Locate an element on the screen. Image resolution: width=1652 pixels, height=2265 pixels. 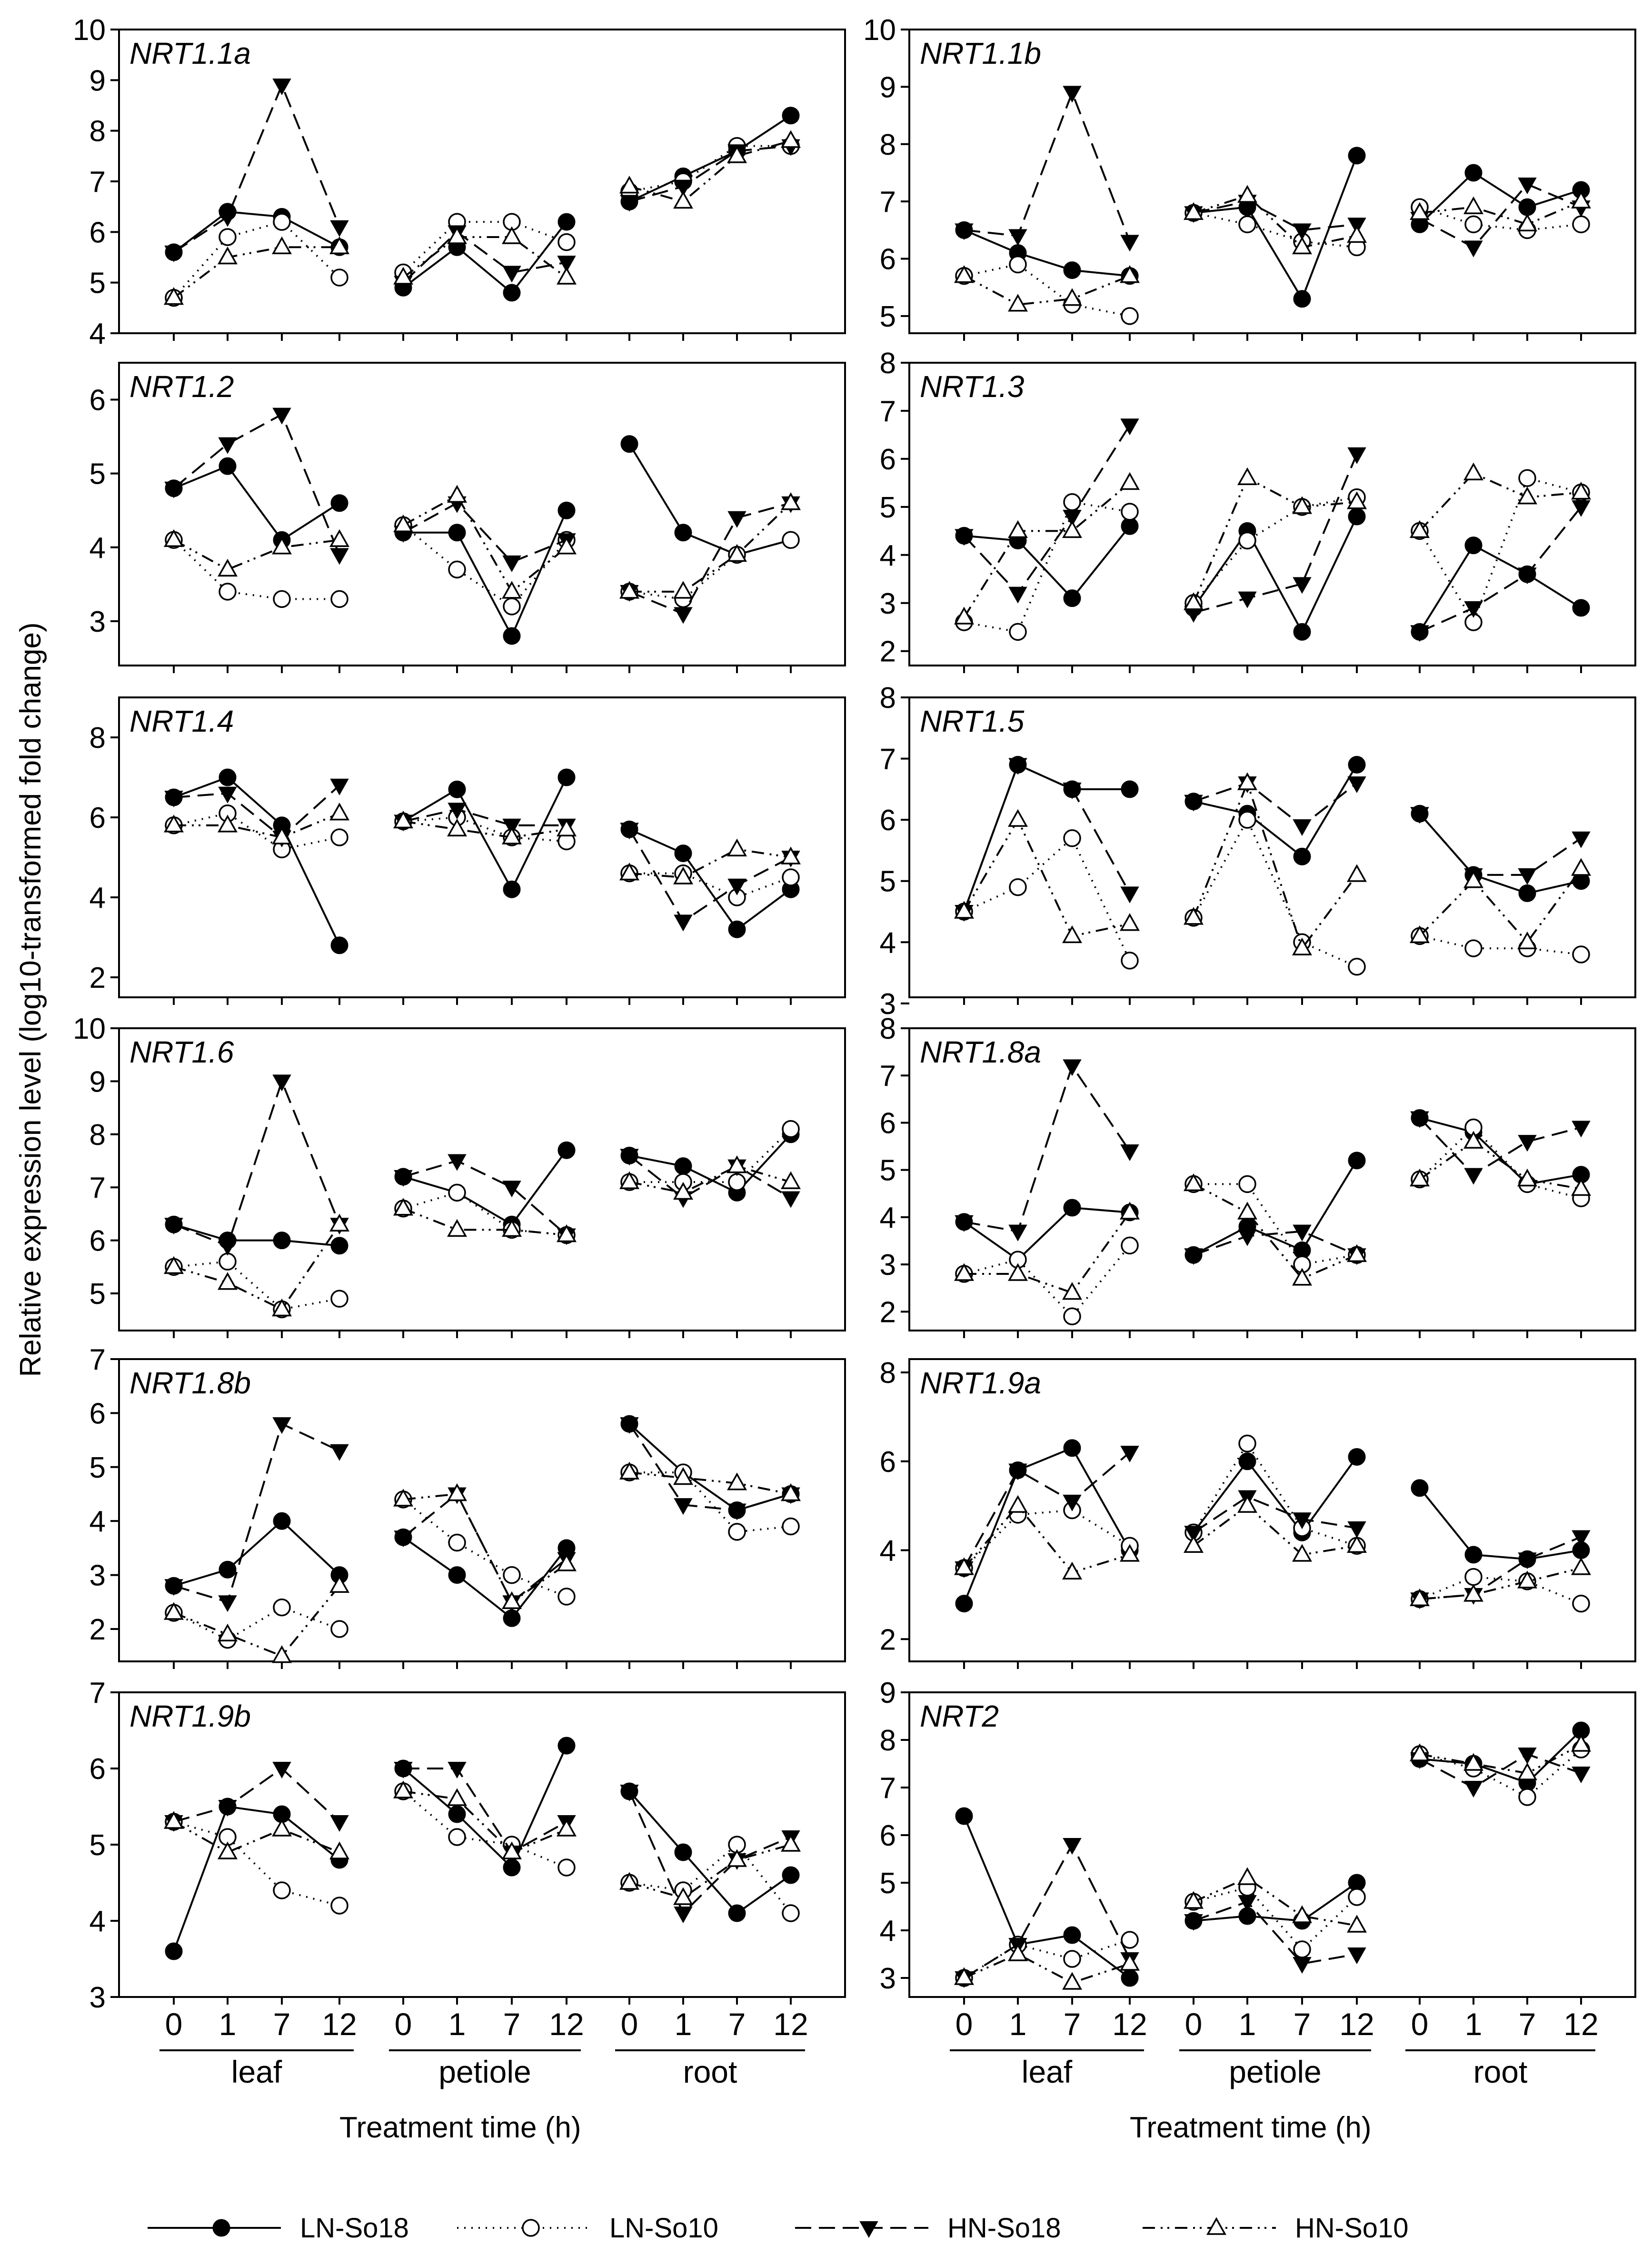
panel-nrt1-1a: 4 5 6 7 8 9 10 NRT1.1a is located at coordinates (460, 182).